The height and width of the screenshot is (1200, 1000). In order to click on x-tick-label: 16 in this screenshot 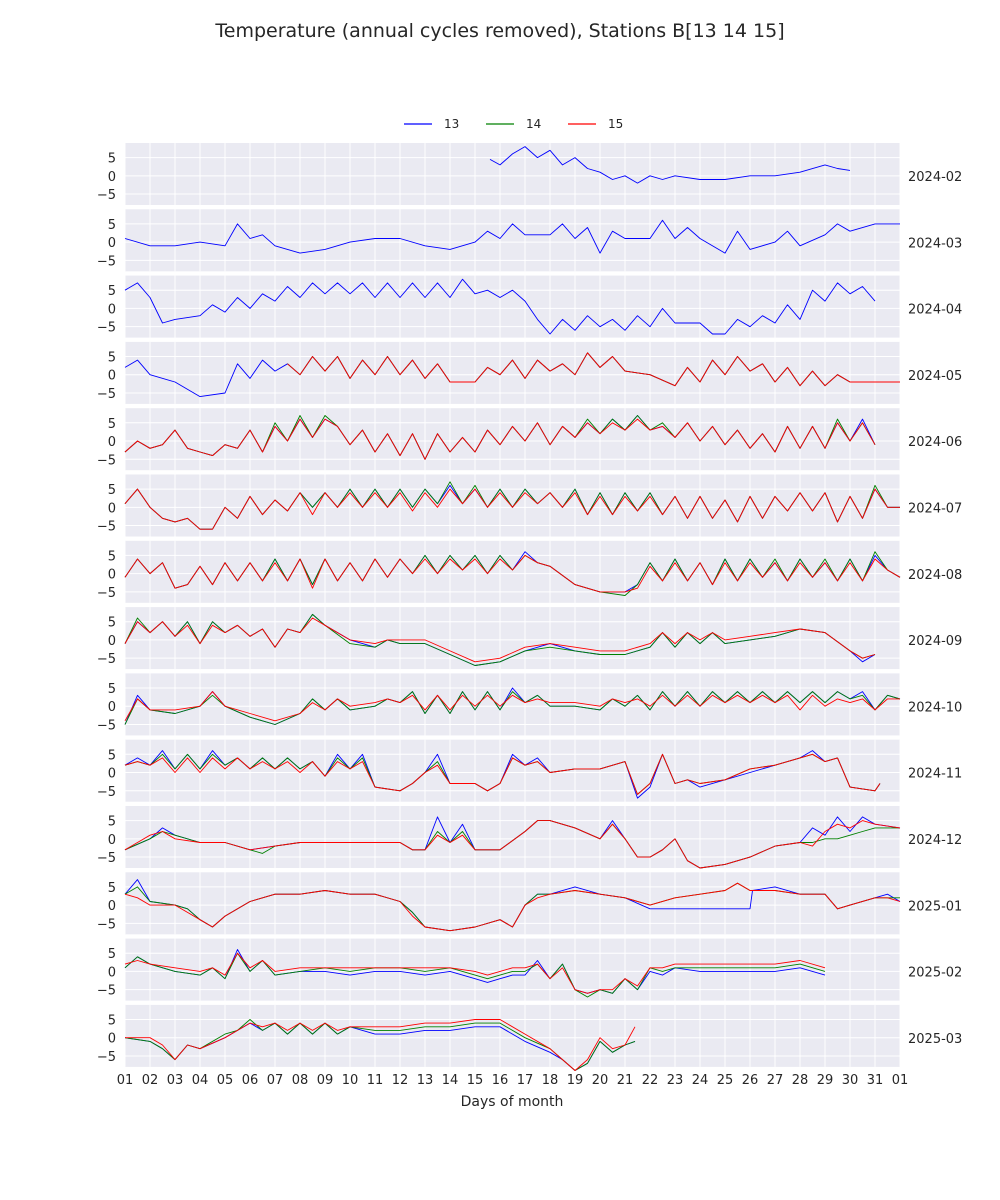, I will do `click(500, 1080)`.